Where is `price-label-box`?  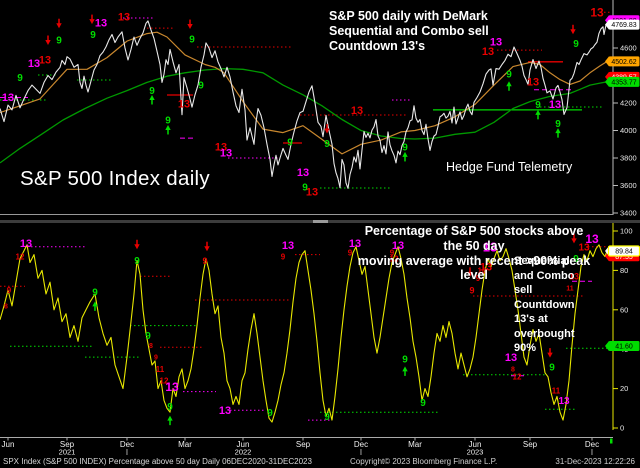
price-label-box is located at coordinates (624, 24).